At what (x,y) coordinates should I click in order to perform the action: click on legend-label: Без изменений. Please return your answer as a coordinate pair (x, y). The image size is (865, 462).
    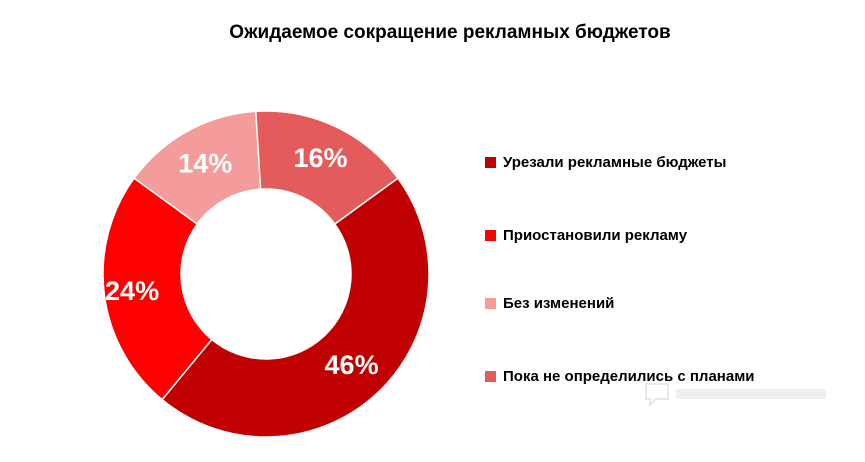
    Looking at the image, I should click on (559, 303).